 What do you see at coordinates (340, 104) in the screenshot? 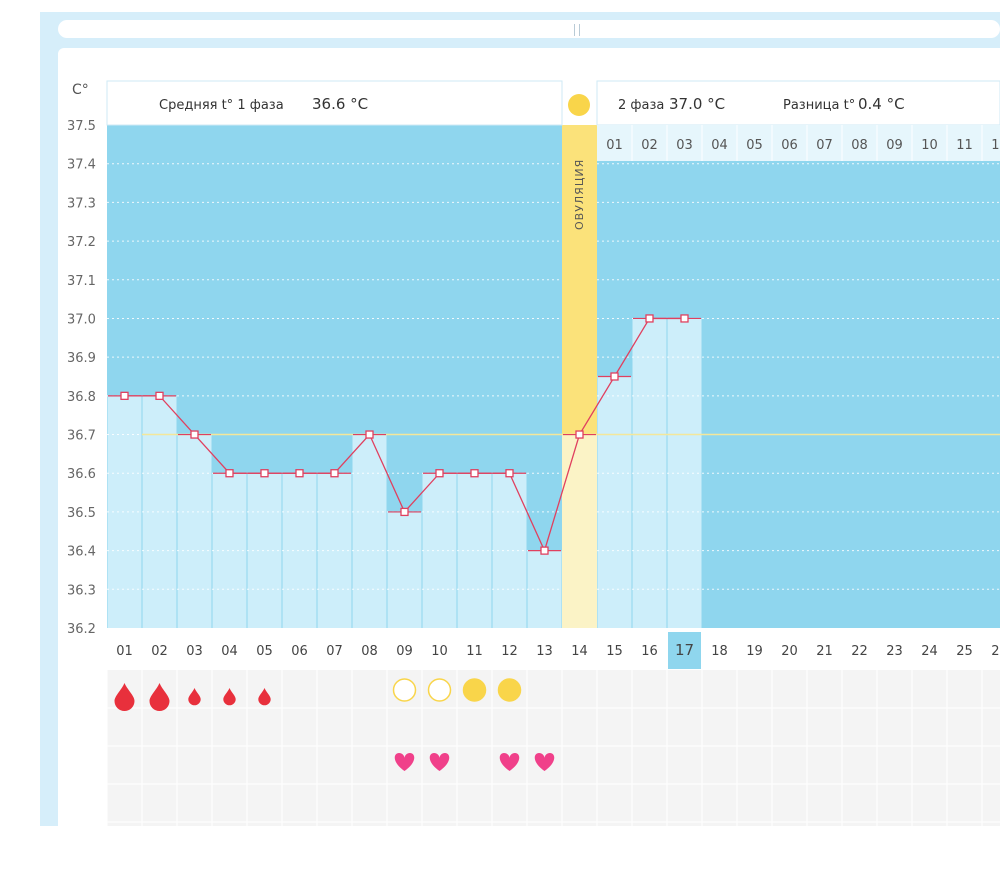
I see `phase1-value: 36.6 °C` at bounding box center [340, 104].